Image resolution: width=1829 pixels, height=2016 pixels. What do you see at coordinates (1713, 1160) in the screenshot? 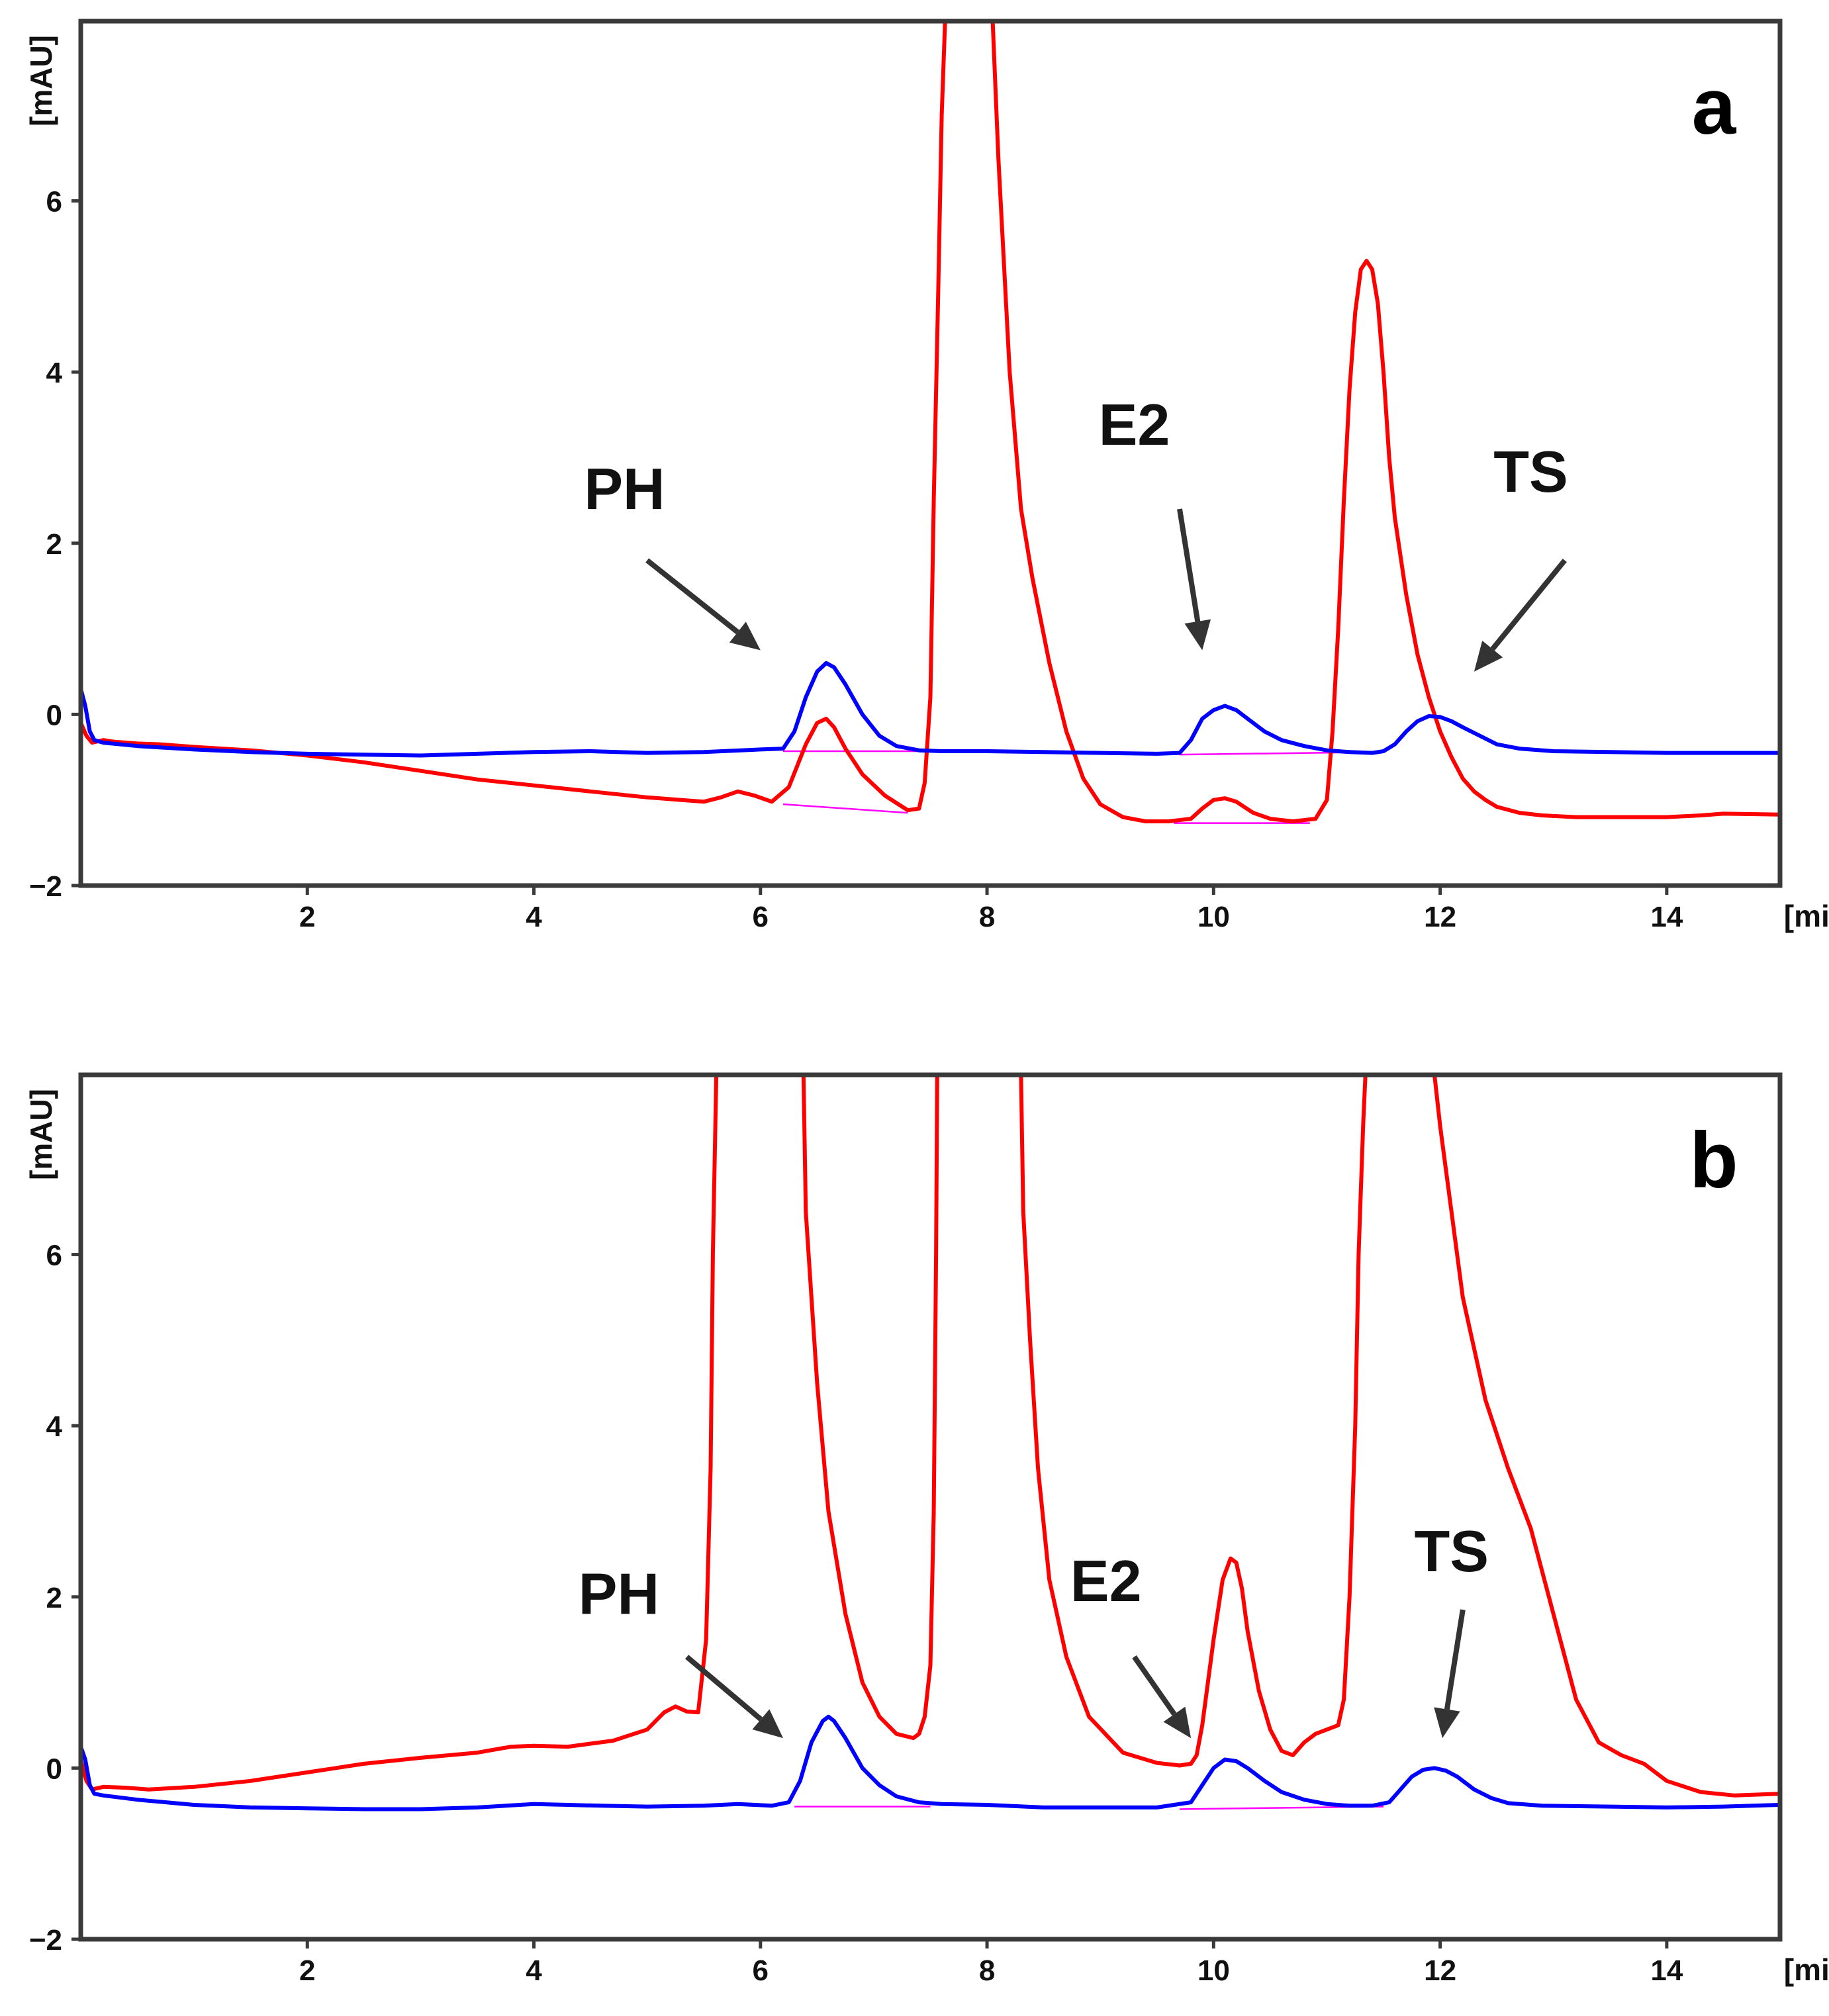
I see `panel-label: b` at bounding box center [1713, 1160].